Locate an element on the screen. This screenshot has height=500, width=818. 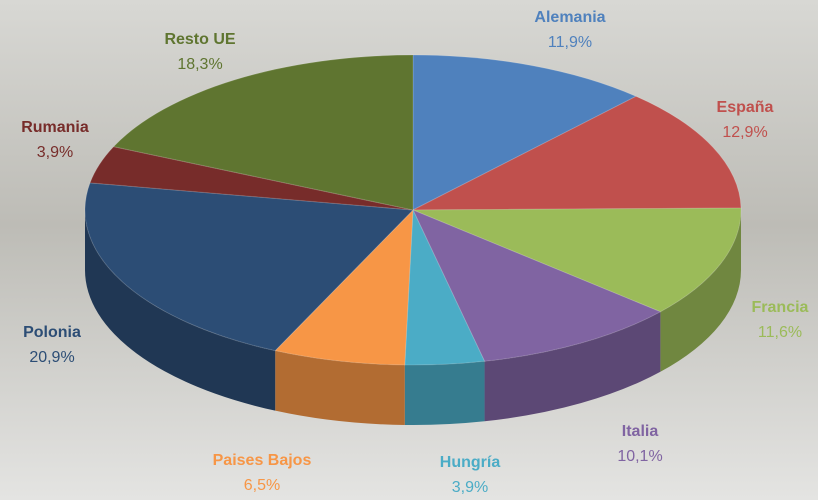
value-label: 18,3% is located at coordinates (199, 64).